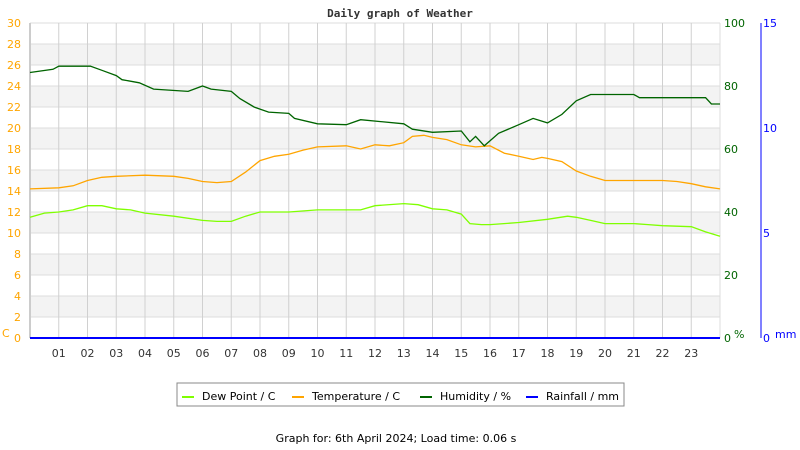 The height and width of the screenshot is (450, 800). I want to click on humidity-tick-label: 20, so click(731, 275).